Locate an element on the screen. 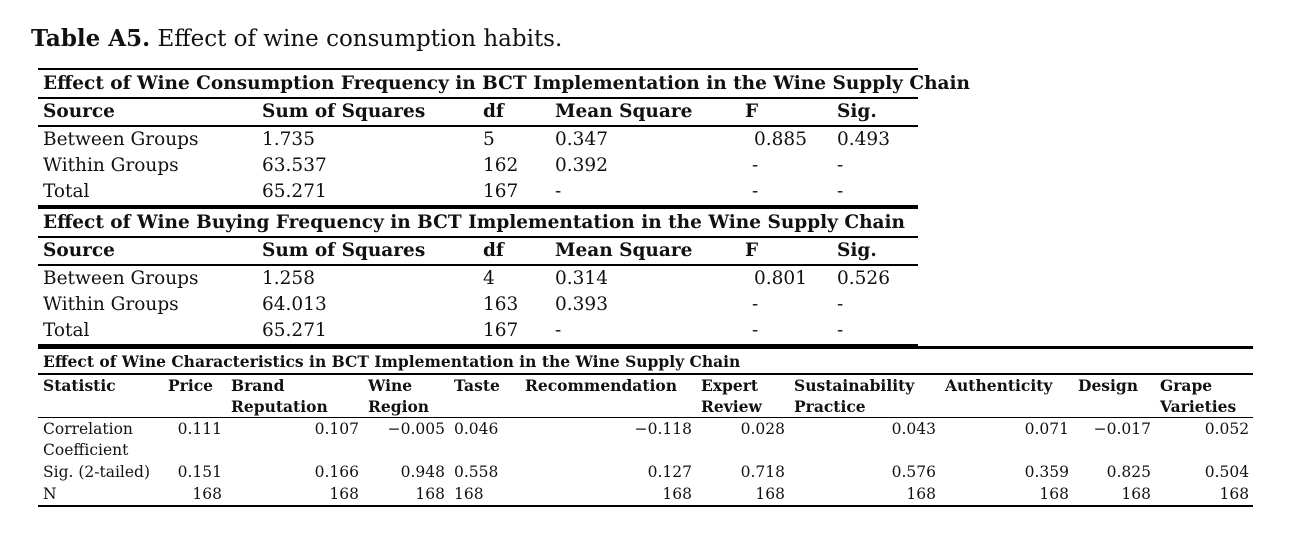 This screenshot has height=553, width=1290. table-cell: 162 is located at coordinates (501, 165).